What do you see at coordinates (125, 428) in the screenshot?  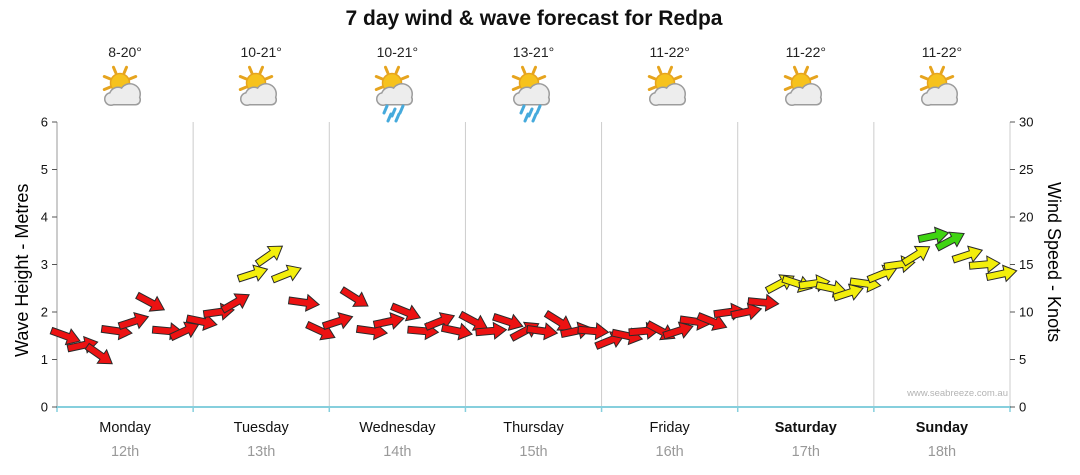 I see `day-label: Monday` at bounding box center [125, 428].